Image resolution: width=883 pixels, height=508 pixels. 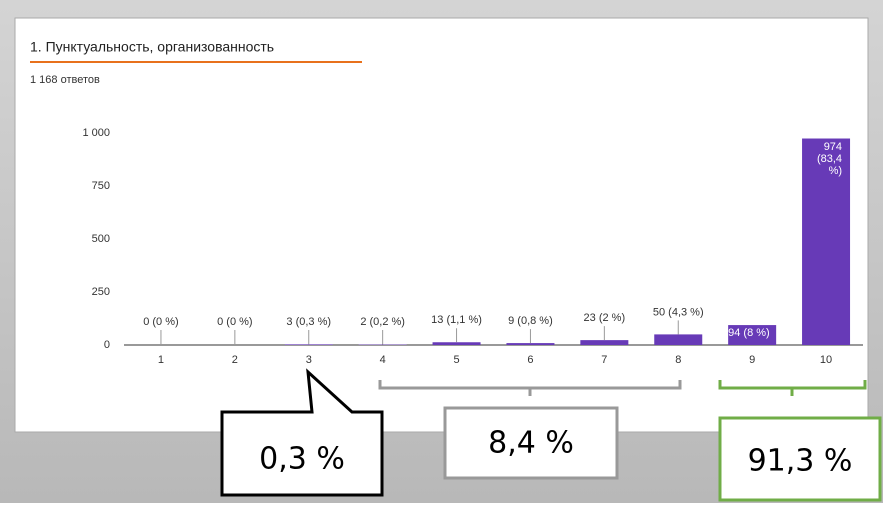 What do you see at coordinates (678, 360) in the screenshot?
I see `x-tick-label: 8` at bounding box center [678, 360].